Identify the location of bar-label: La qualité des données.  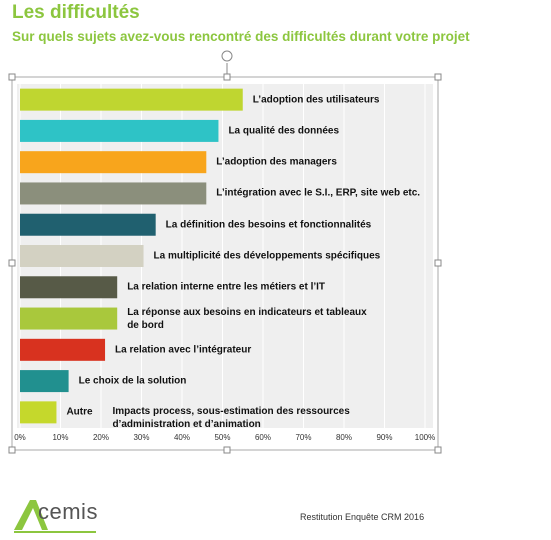
(284, 131).